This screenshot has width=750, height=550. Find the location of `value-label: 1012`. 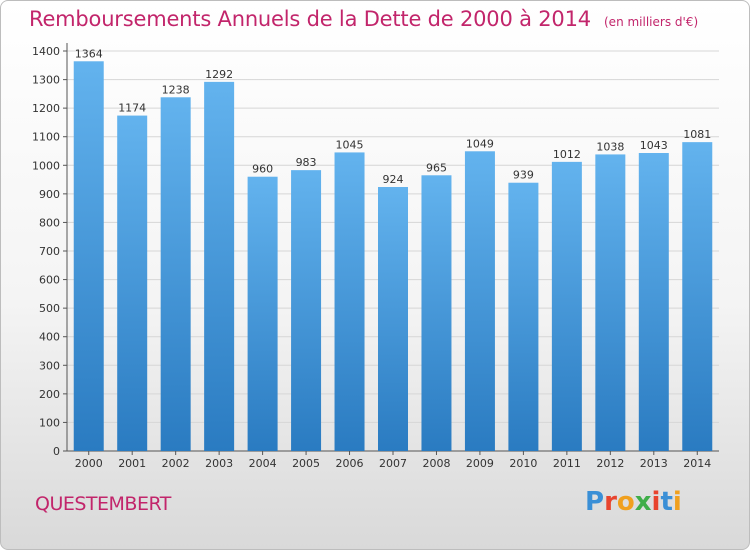

value-label: 1012 is located at coordinates (567, 154).